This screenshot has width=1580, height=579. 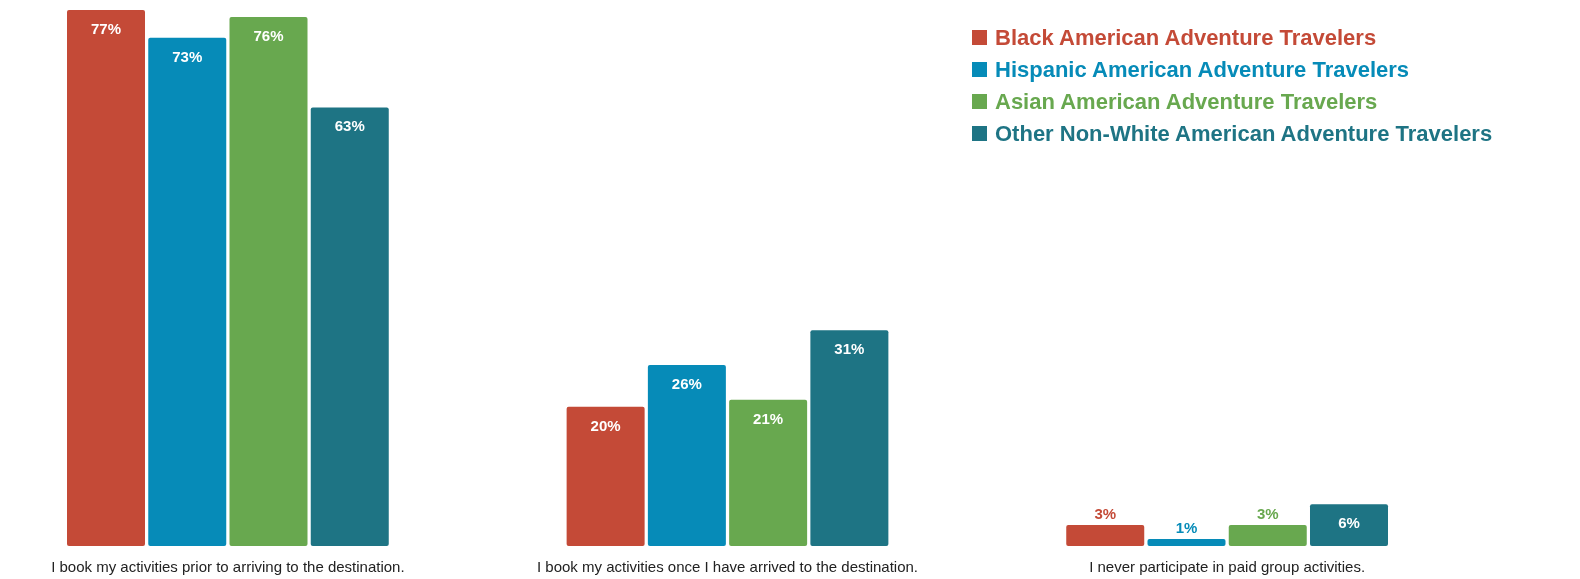 What do you see at coordinates (686, 384) in the screenshot?
I see `data-label: 26%` at bounding box center [686, 384].